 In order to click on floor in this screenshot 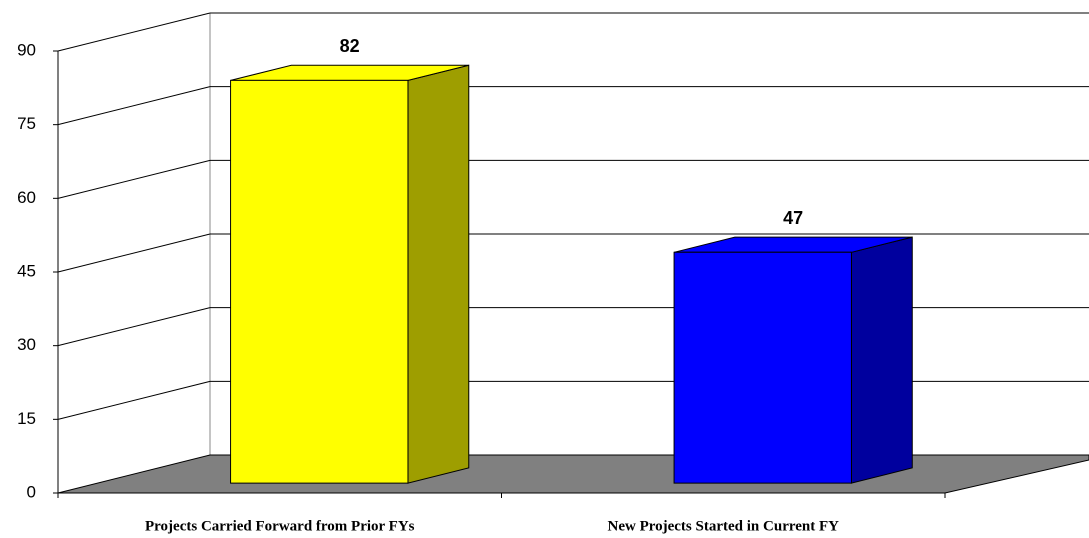, I will do `click(573, 474)`.